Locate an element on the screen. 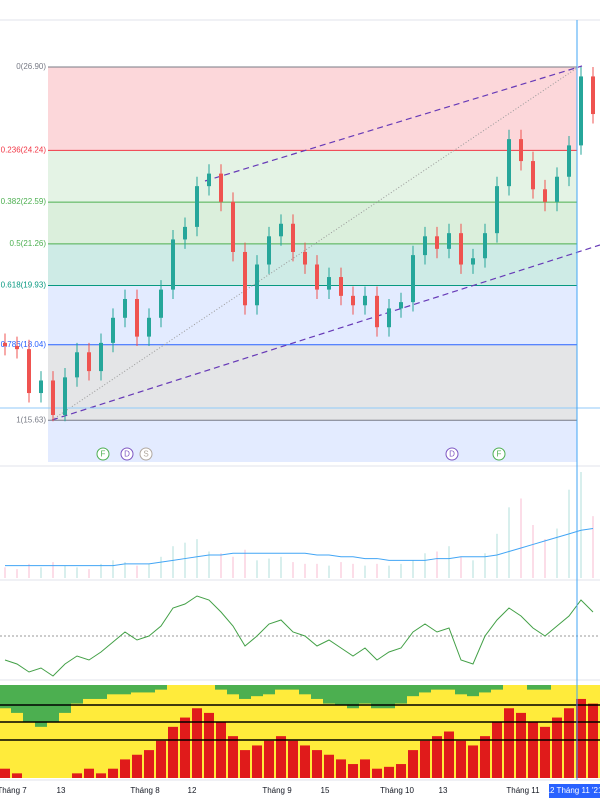 Image resolution: width=600 pixels, height=800 pixels. event-label: S is located at coordinates (145, 454).